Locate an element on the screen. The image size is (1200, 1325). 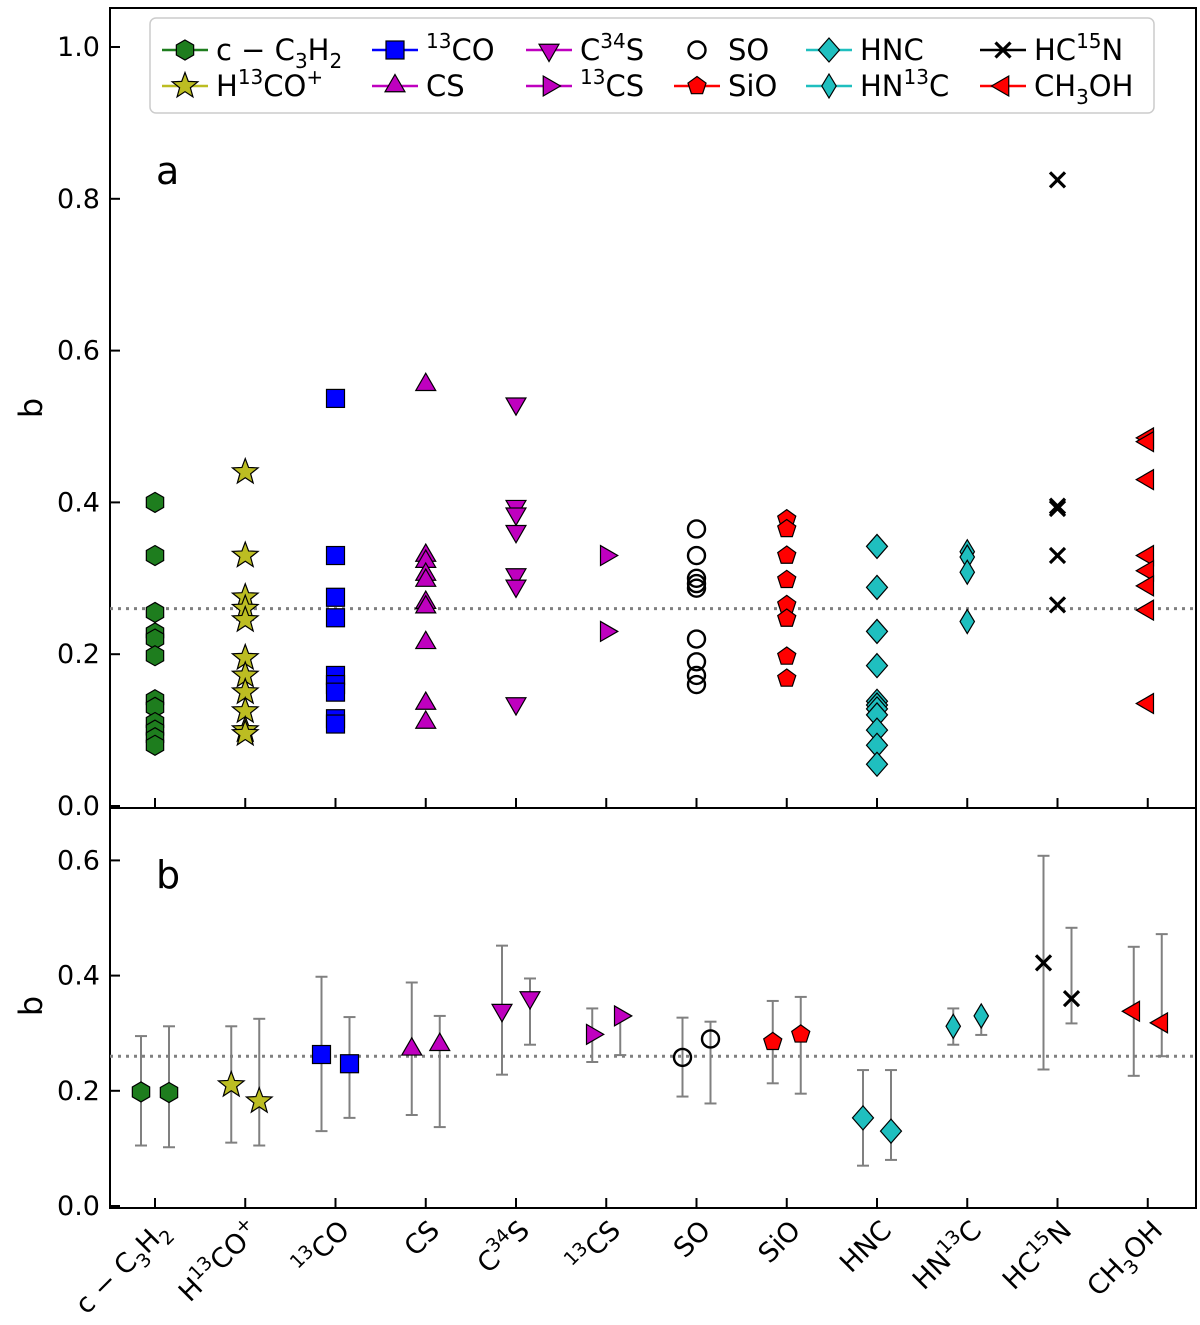
panel-label-b: b is located at coordinates (168, 875).